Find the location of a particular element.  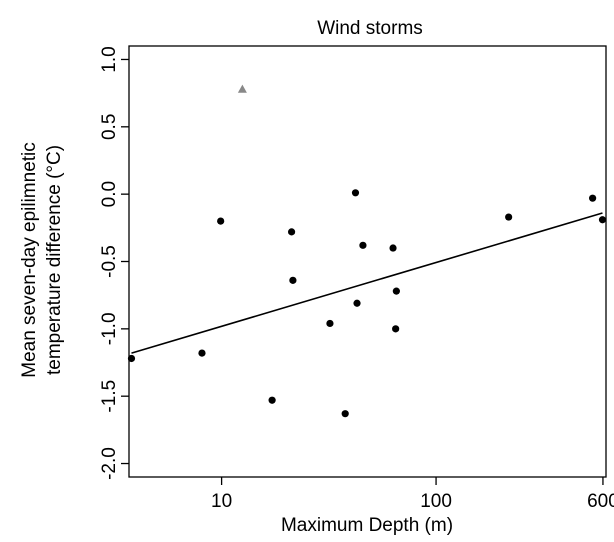

y-tick-label: -1.0 is located at coordinates (109, 328).